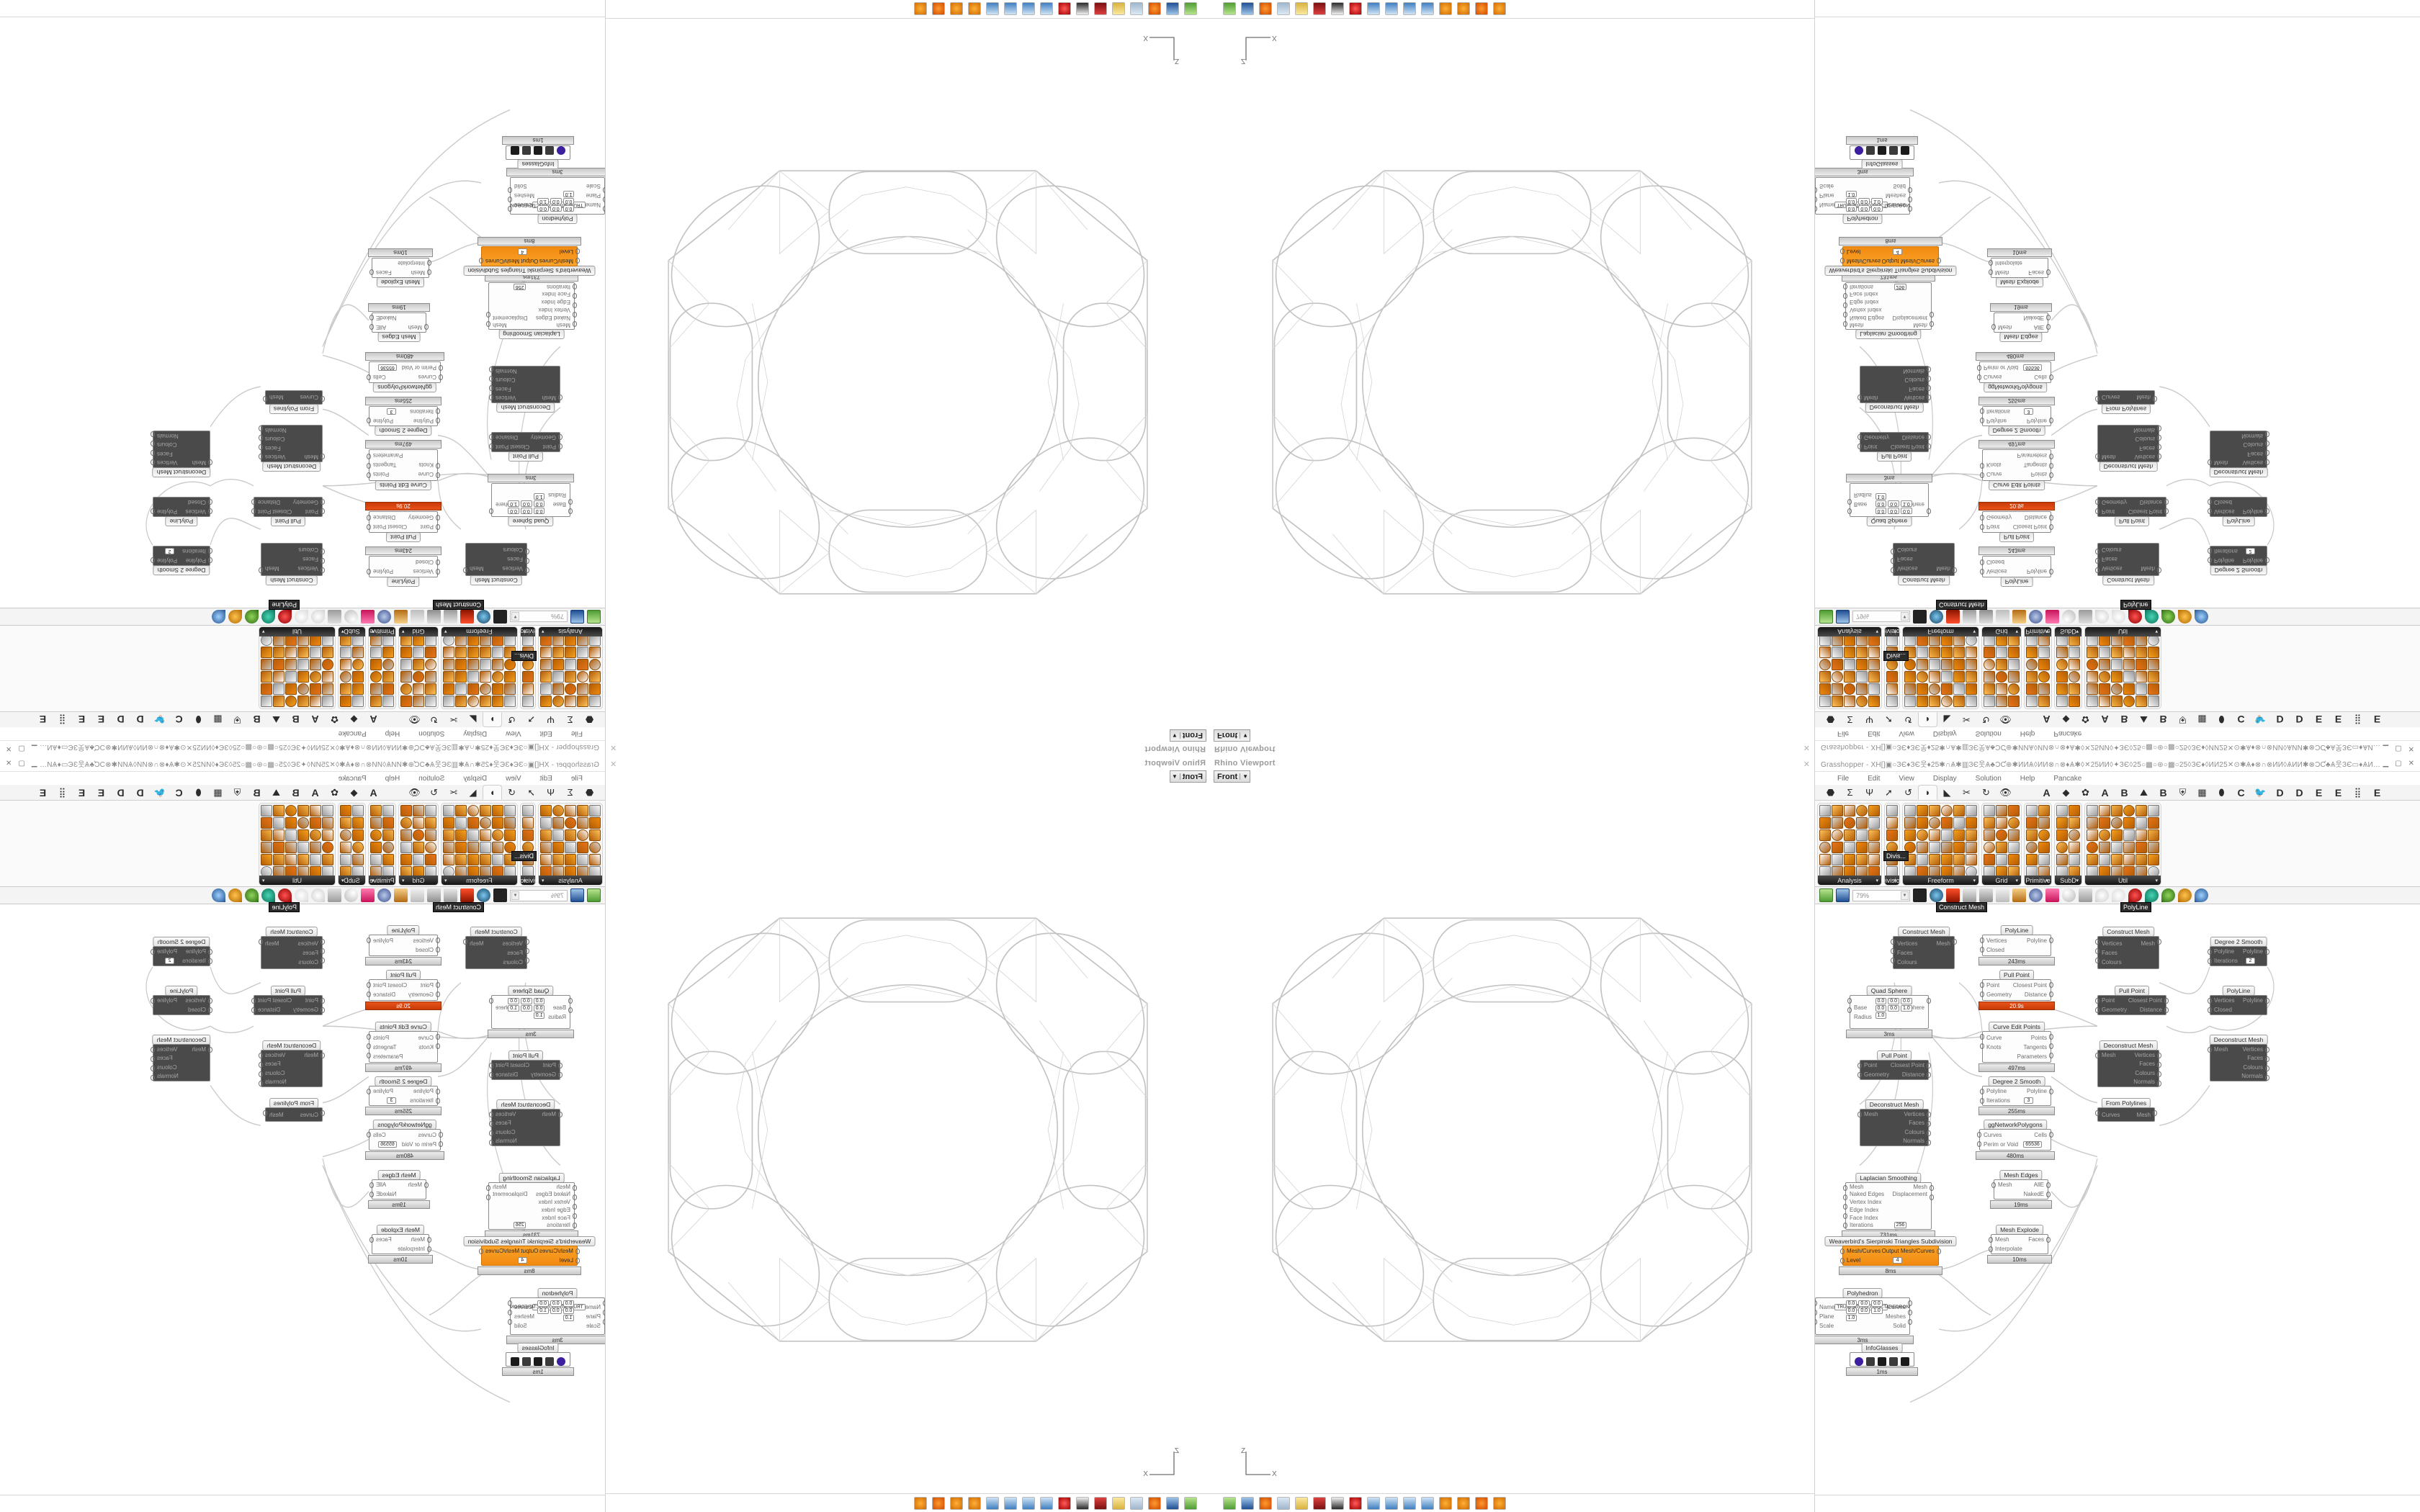 The image size is (2420, 1512). Describe the element at coordinates (2016, 416) in the screenshot. I see `node-body: Polyline Polyline Iterations 3` at that location.